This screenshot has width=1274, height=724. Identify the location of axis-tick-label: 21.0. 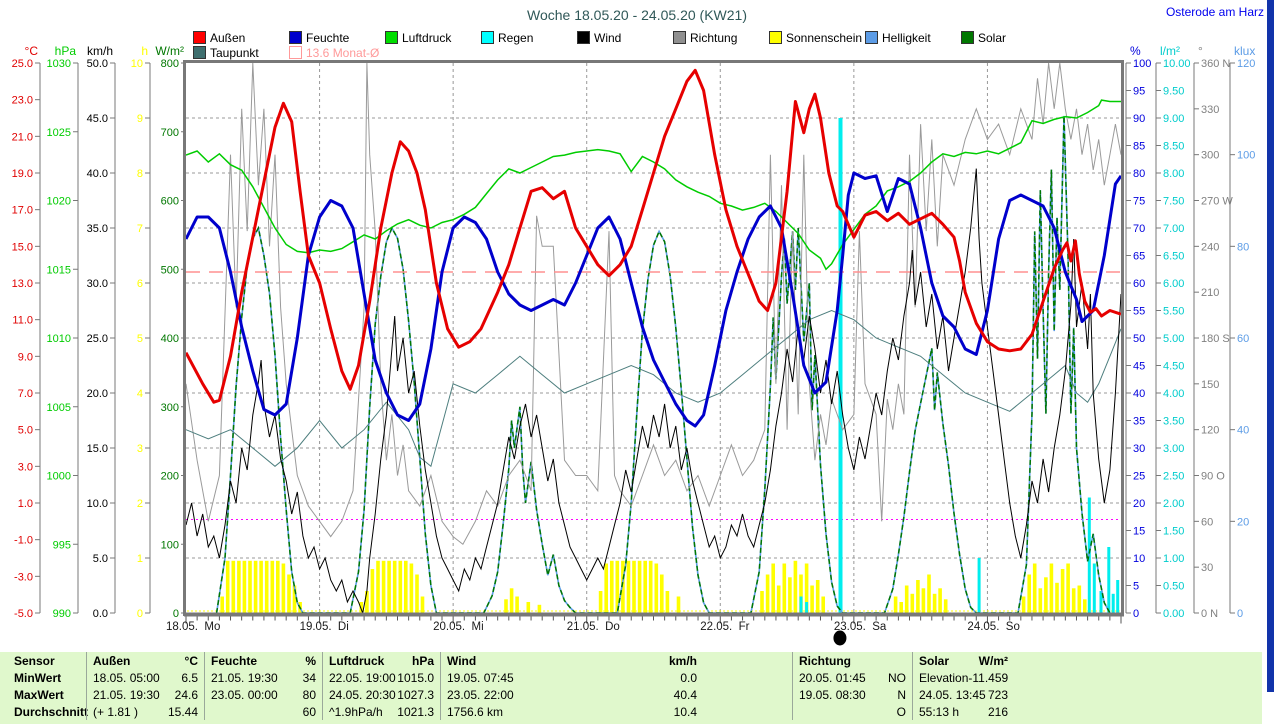
(22, 137).